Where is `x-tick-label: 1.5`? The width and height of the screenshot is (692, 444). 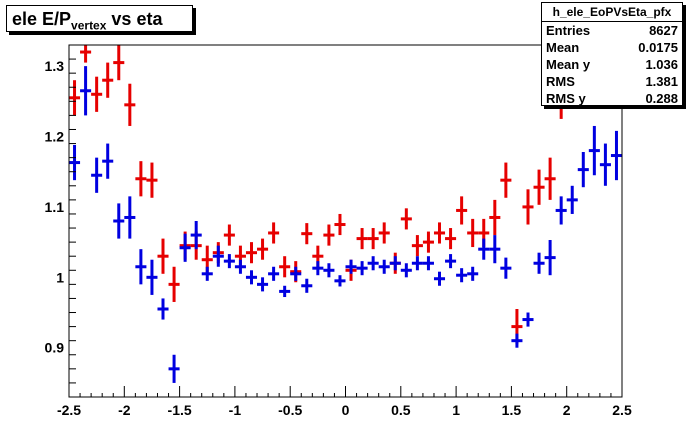
x-tick-label: 1.5 is located at coordinates (512, 410).